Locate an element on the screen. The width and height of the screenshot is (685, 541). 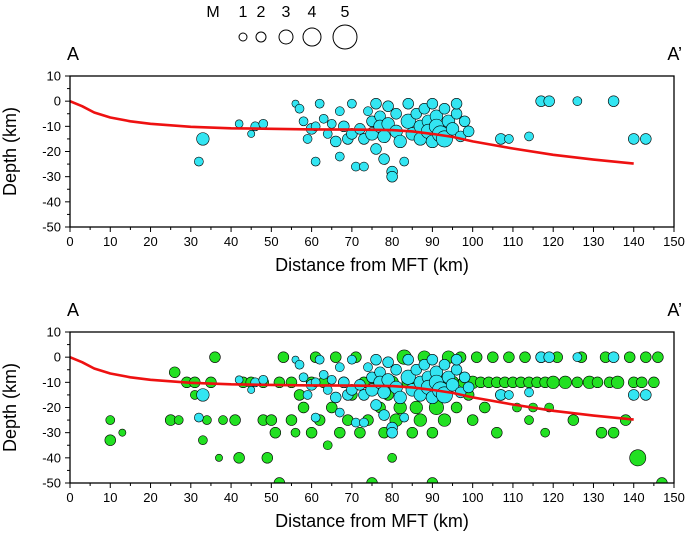
legend-label-m1: 1 is located at coordinates (243, 12).